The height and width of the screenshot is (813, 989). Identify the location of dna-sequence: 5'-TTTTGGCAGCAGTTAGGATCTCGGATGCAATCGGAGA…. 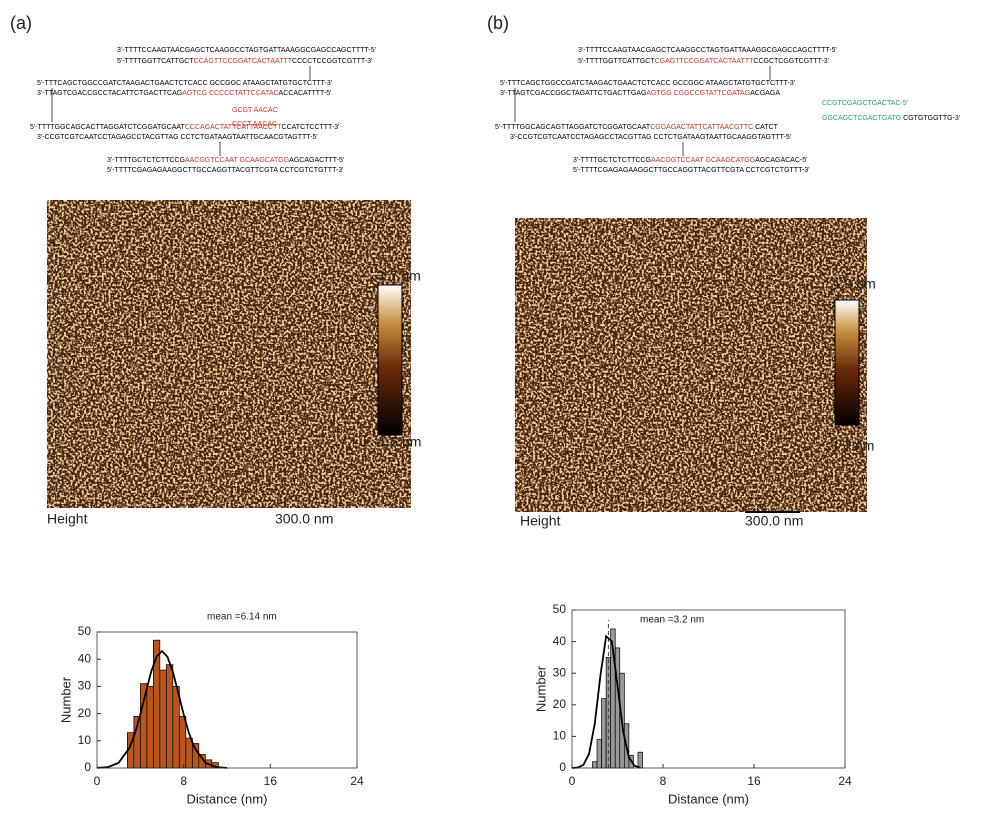
(637, 127).